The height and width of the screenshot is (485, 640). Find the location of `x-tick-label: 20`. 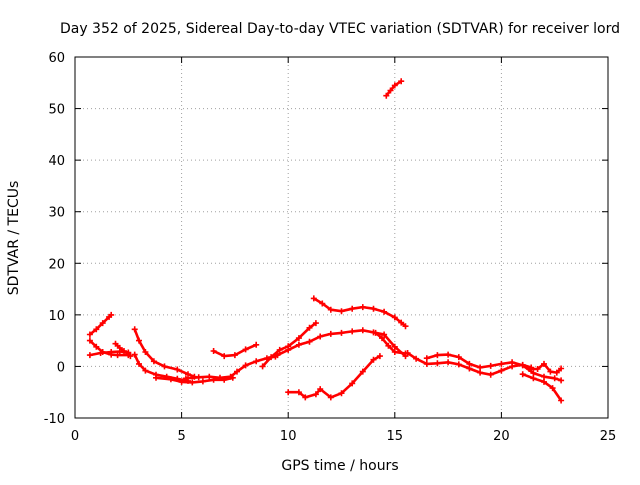

x-tick-label: 20 is located at coordinates (501, 436).